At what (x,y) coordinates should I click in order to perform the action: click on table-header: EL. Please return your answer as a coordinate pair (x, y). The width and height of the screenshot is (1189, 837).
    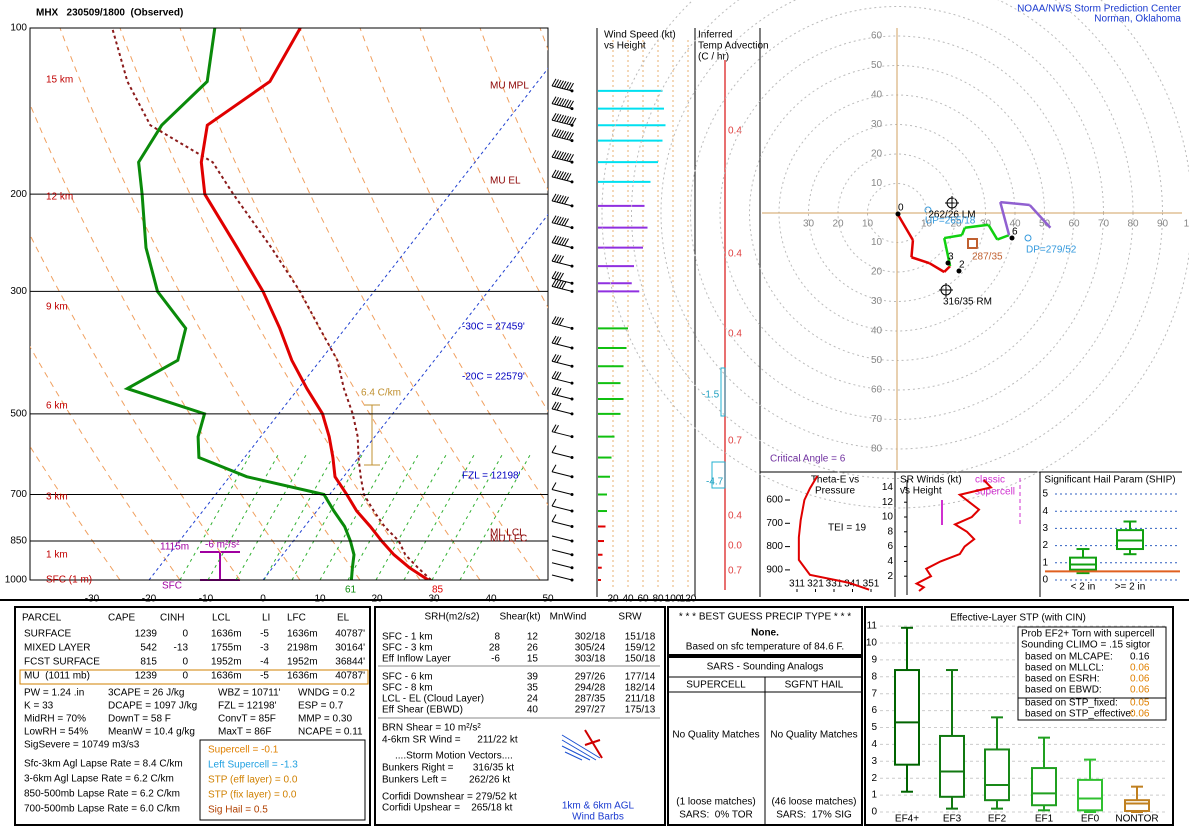
    Looking at the image, I should click on (343, 618).